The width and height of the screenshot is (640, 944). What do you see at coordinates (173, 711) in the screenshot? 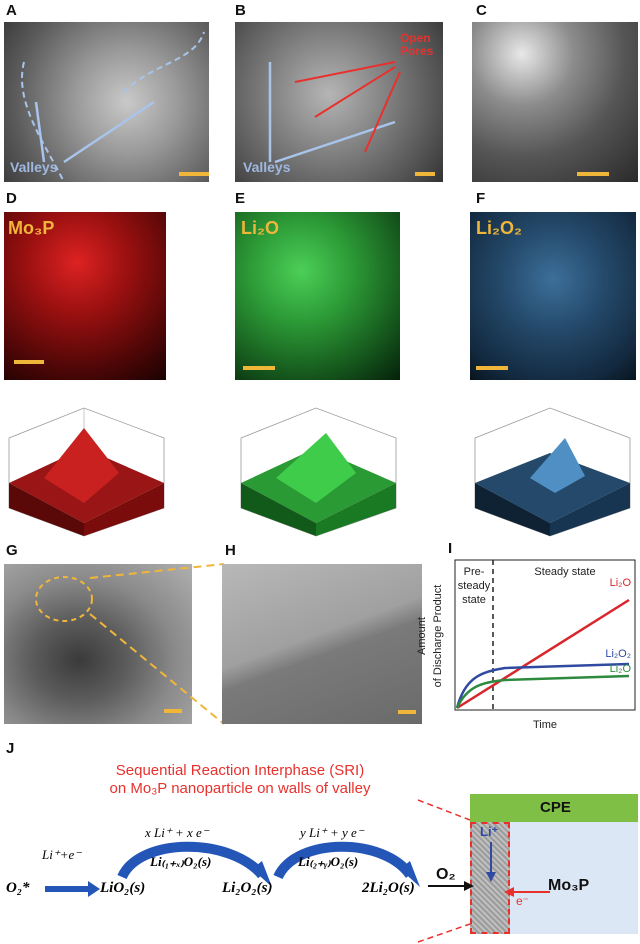
I see `scale-bar-g` at bounding box center [173, 711].